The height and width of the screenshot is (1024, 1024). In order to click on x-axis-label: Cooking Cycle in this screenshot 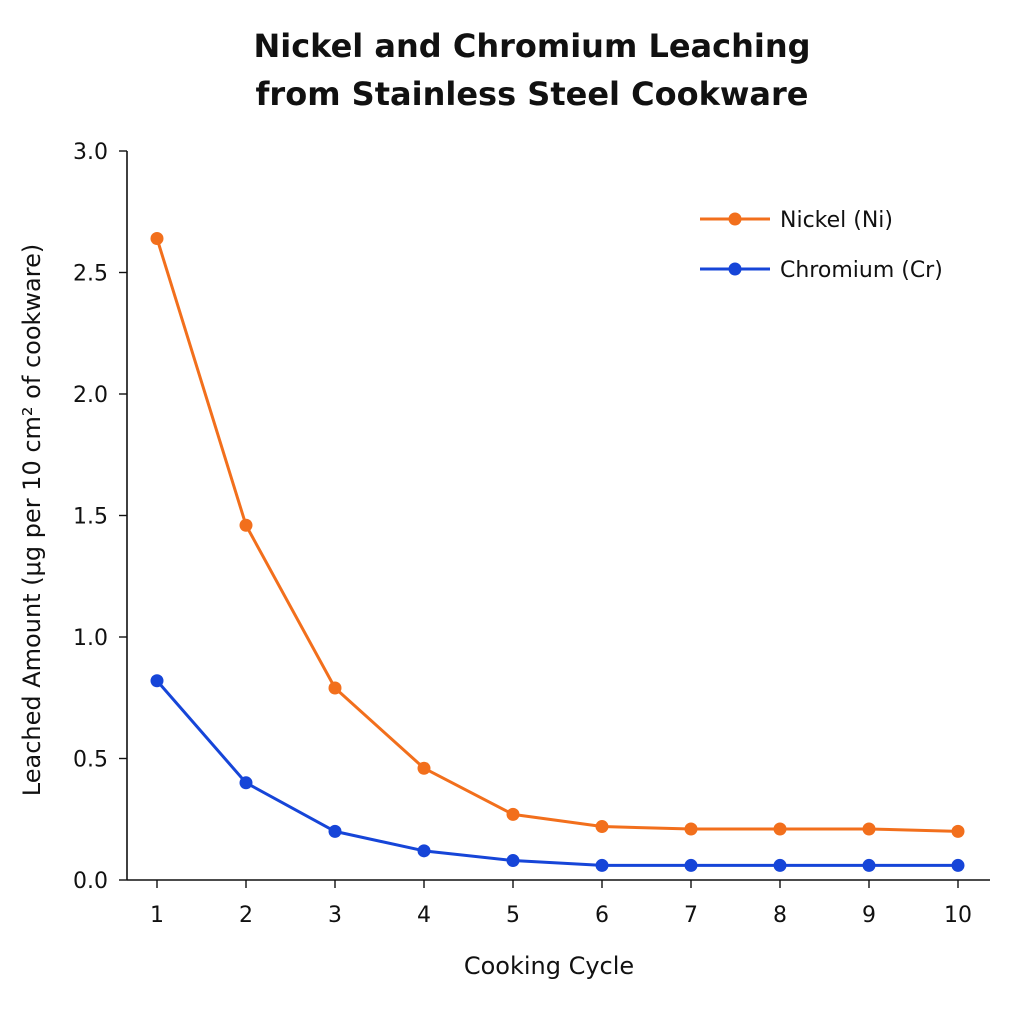, I will do `click(549, 966)`.